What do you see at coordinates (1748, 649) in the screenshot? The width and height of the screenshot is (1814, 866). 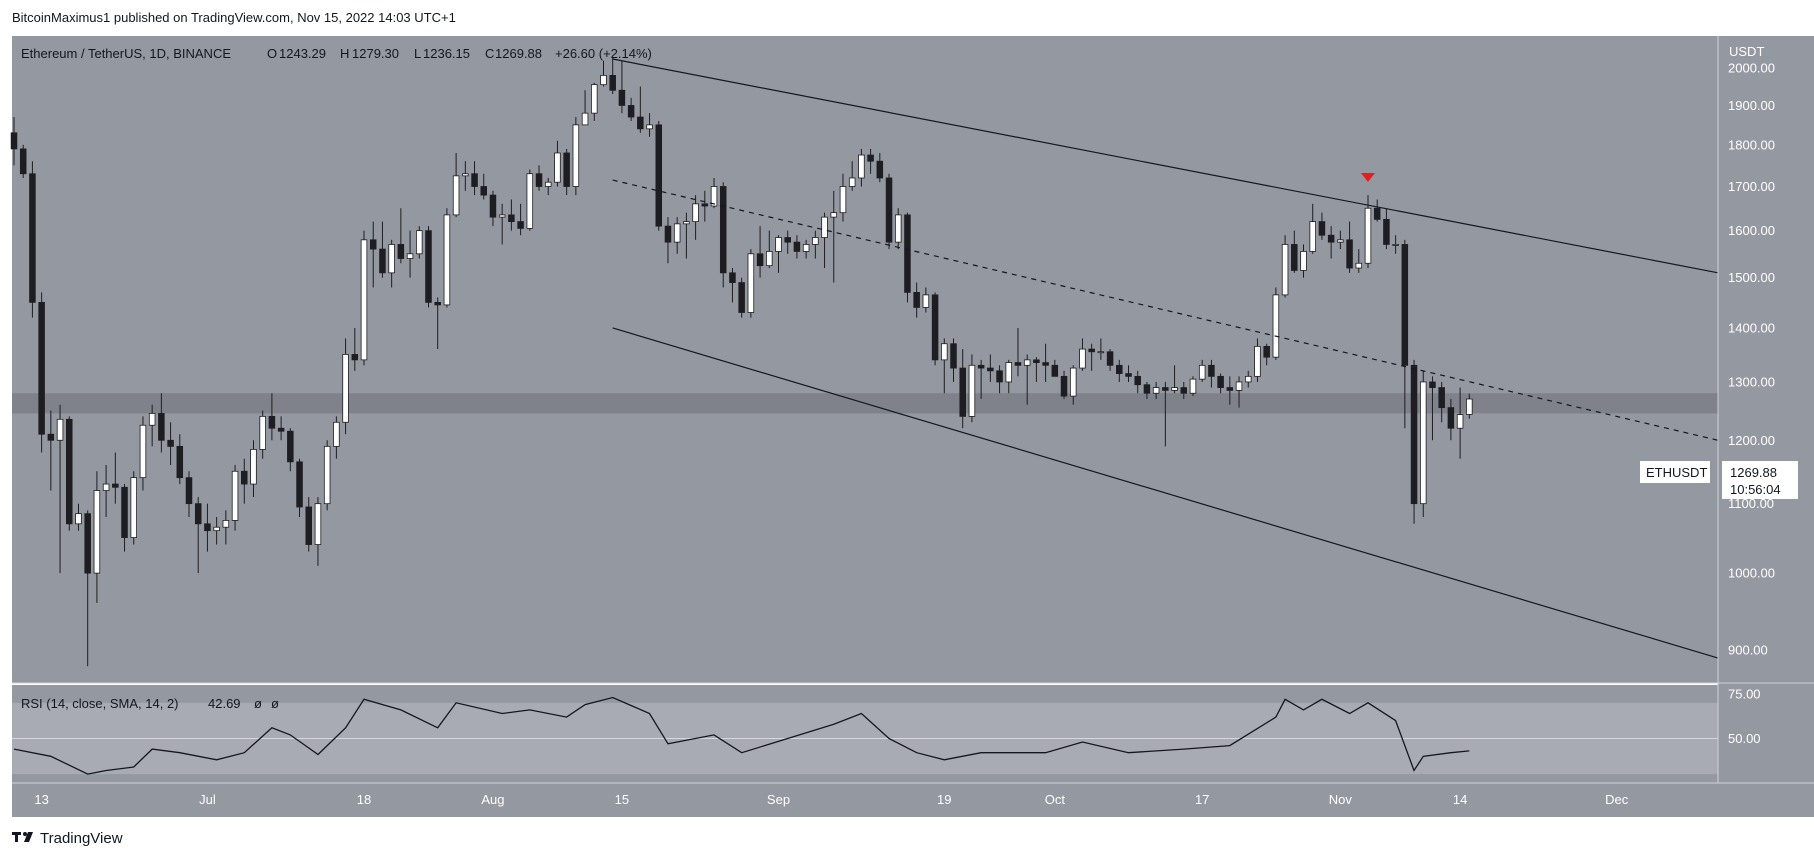 I see `price-tick-label: 900.00` at bounding box center [1748, 649].